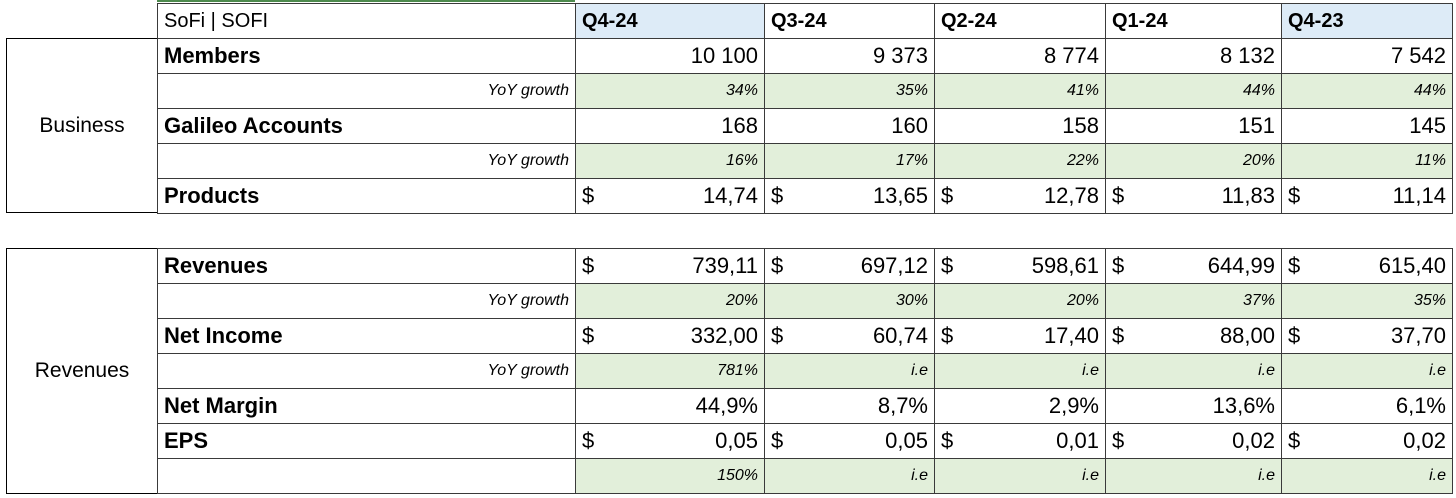  I want to click on growth-value-cell: 37%, so click(1193, 301).